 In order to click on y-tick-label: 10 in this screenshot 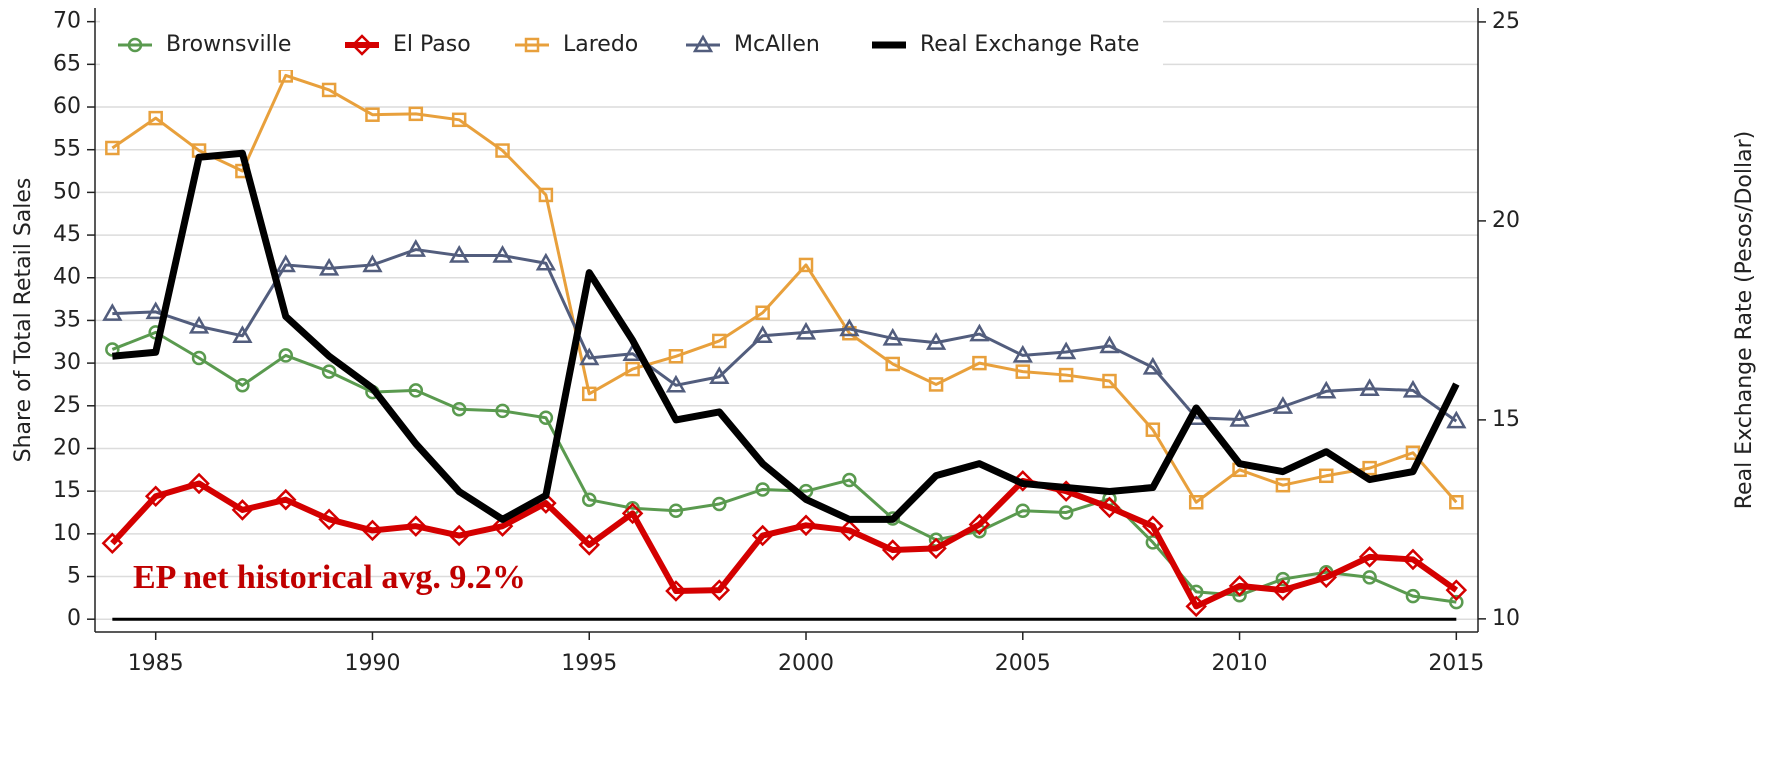, I will do `click(67, 533)`.